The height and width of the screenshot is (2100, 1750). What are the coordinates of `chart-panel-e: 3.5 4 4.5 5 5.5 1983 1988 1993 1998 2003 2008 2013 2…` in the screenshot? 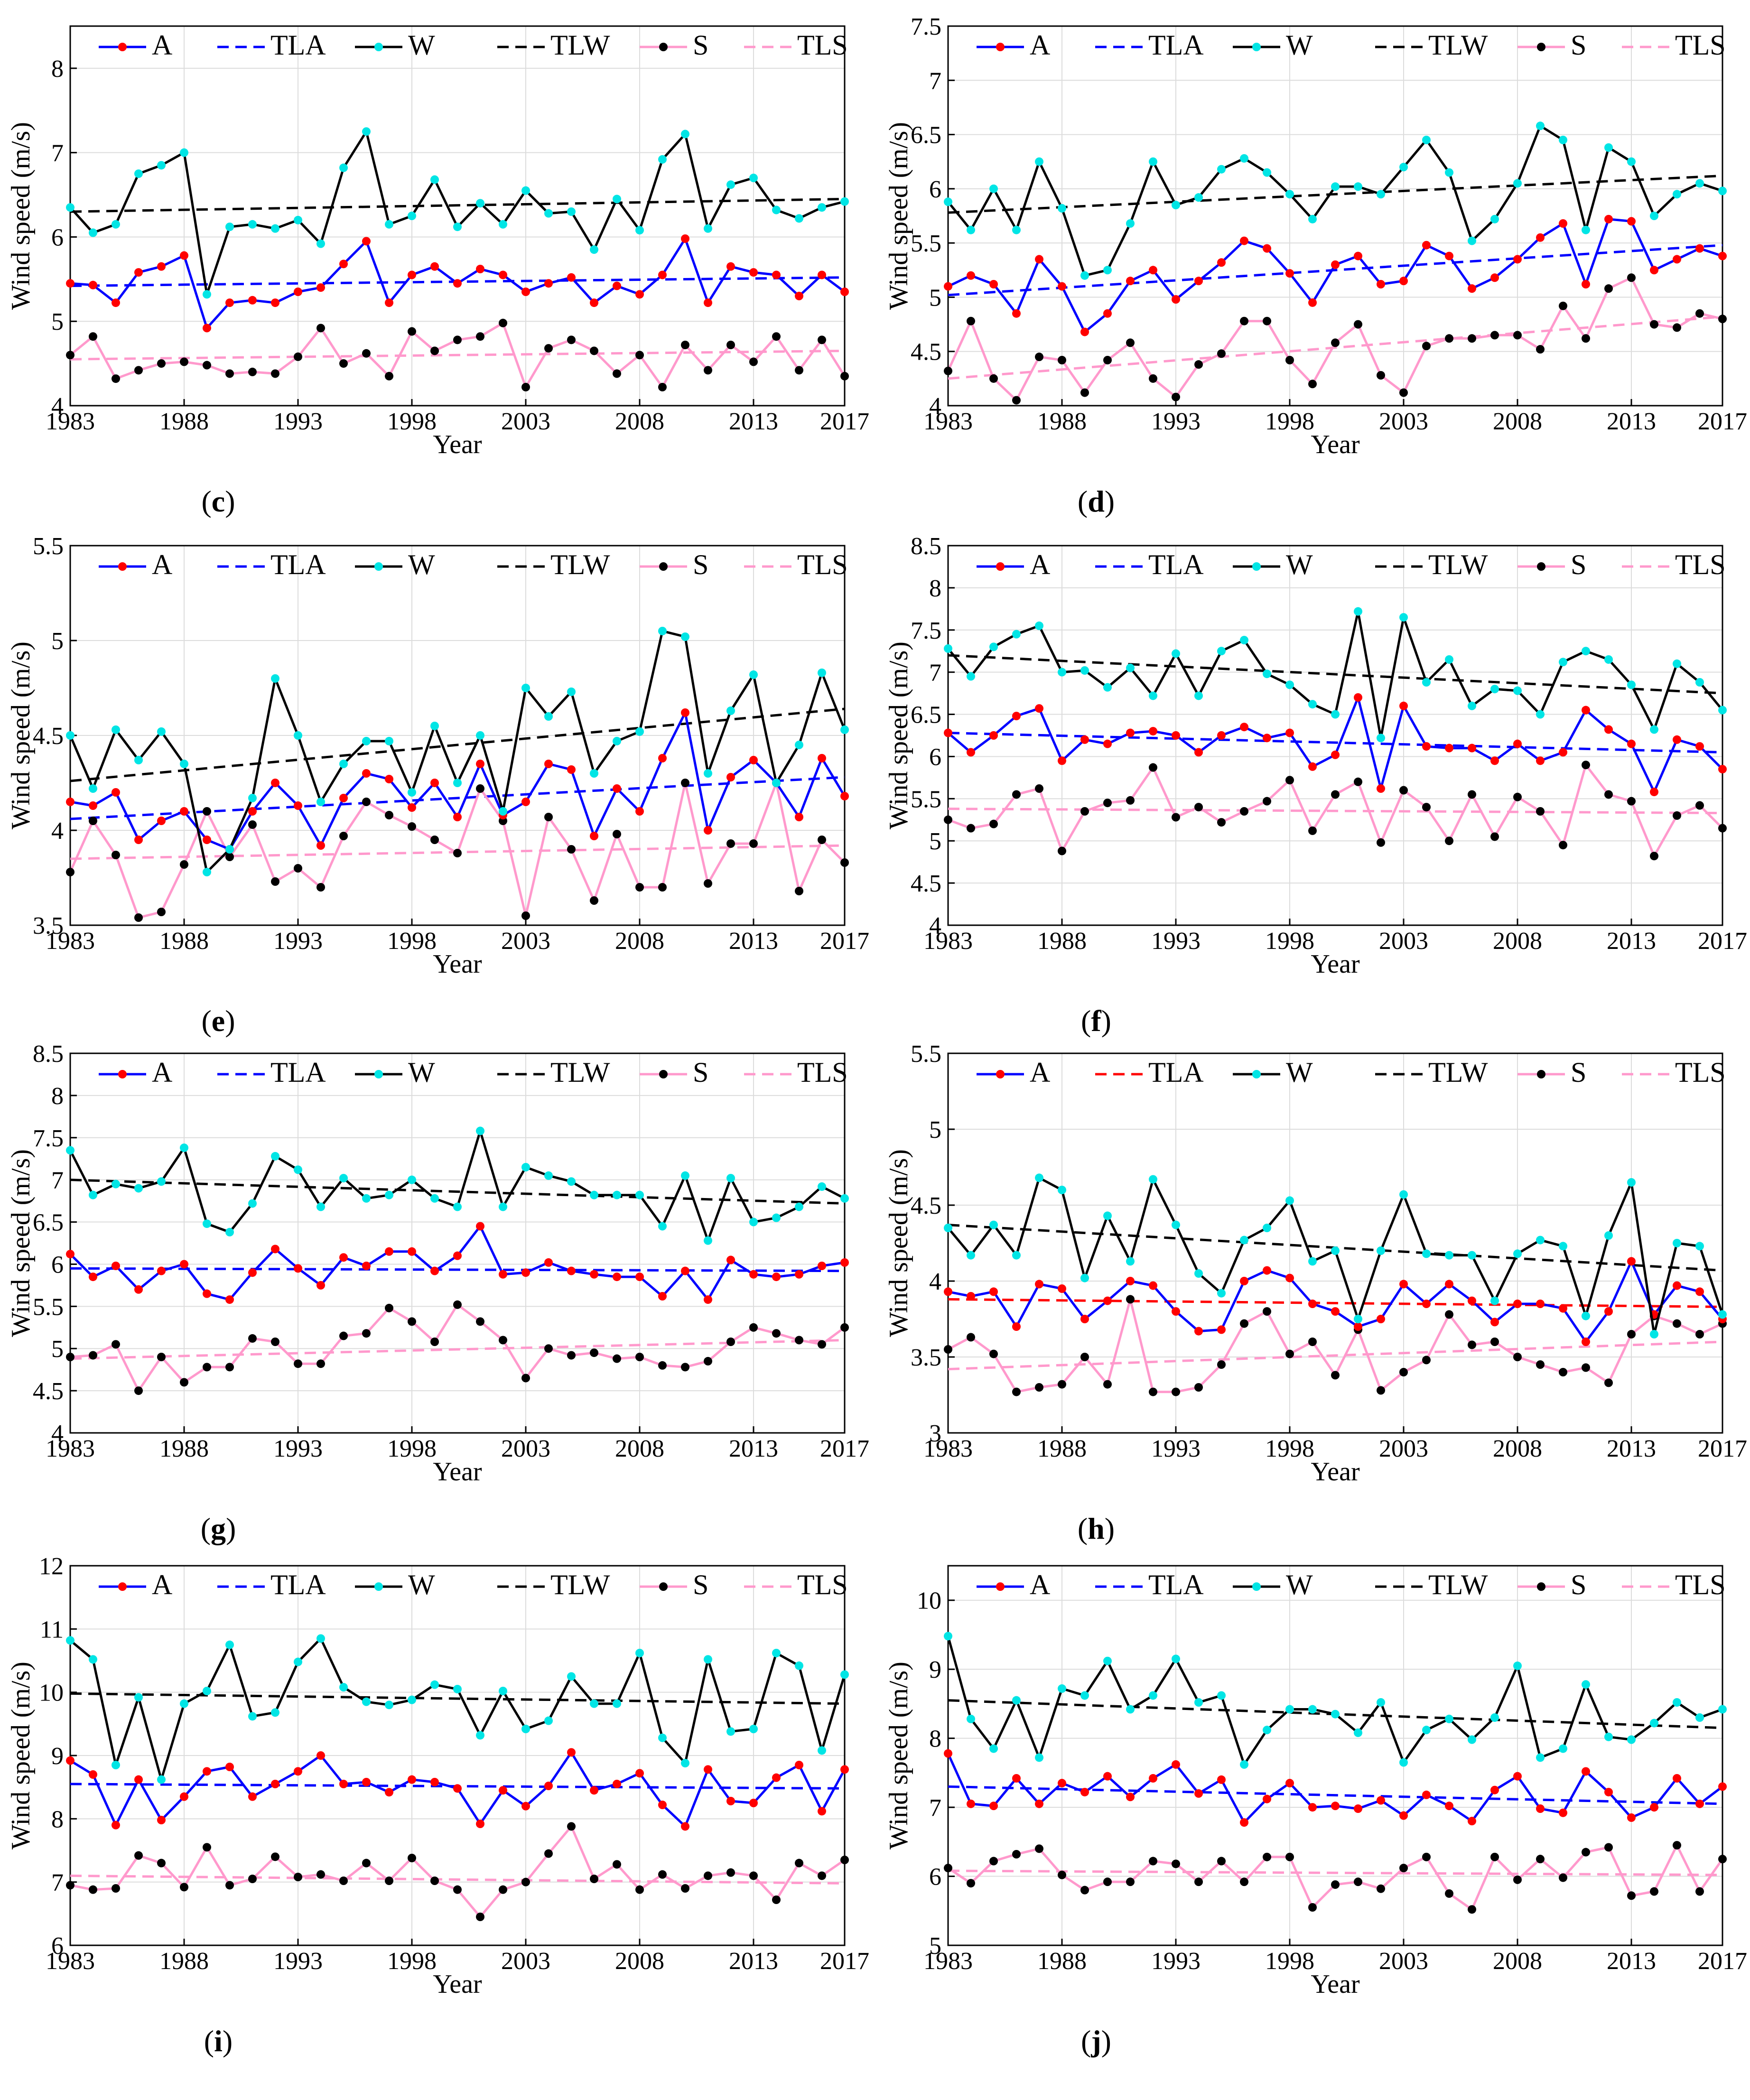 It's located at (436, 779).